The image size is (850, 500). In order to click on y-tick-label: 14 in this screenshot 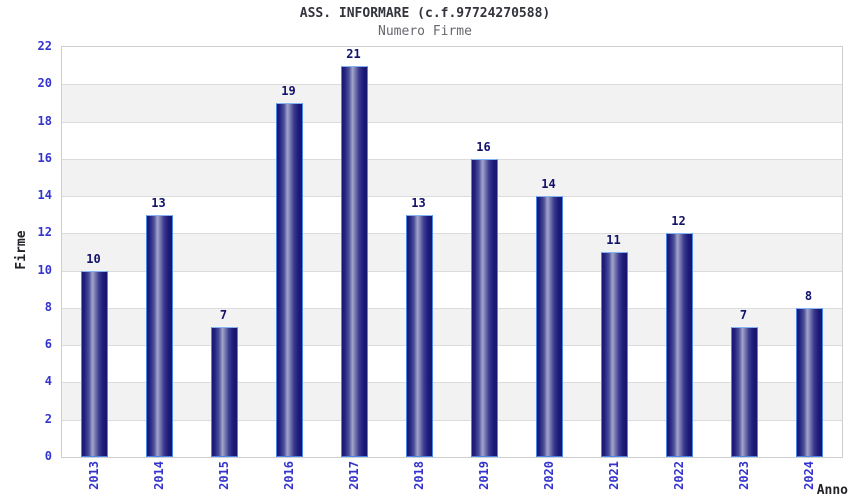, I will do `click(44, 195)`.